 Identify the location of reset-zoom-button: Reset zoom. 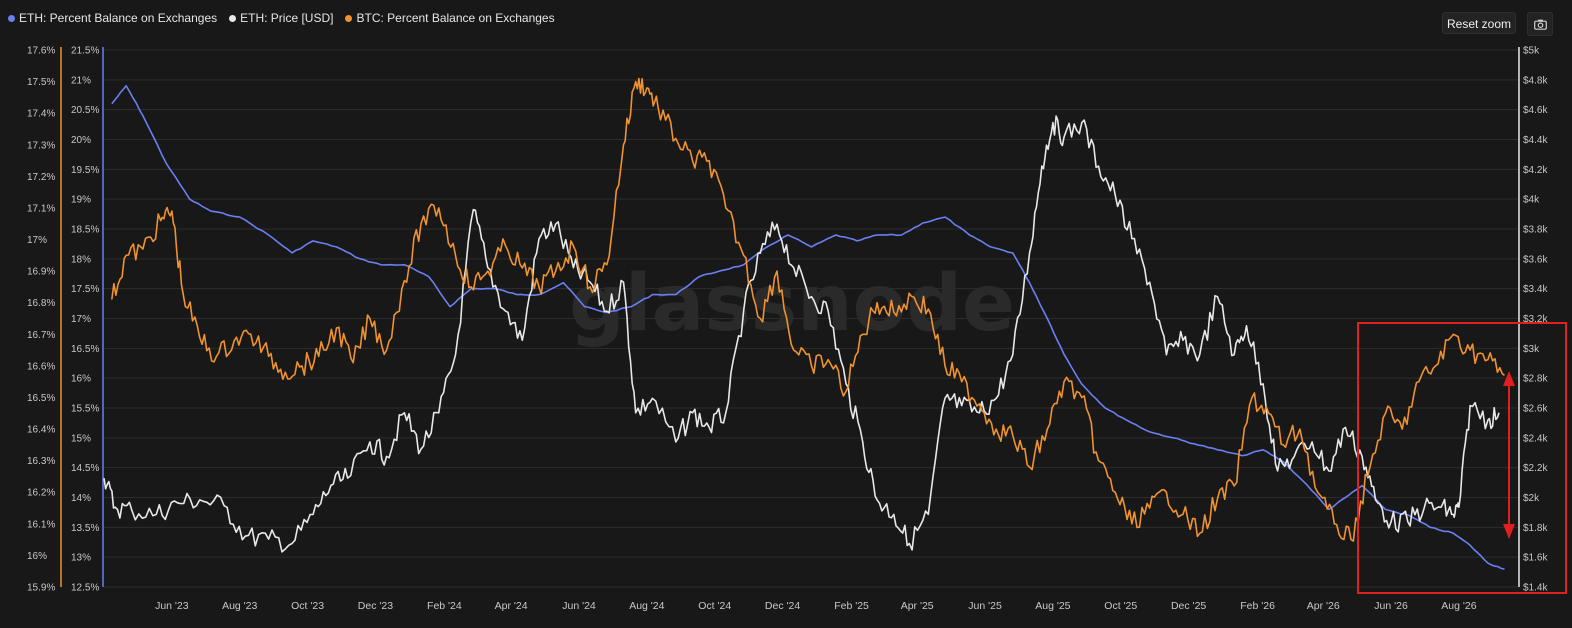
(1479, 23).